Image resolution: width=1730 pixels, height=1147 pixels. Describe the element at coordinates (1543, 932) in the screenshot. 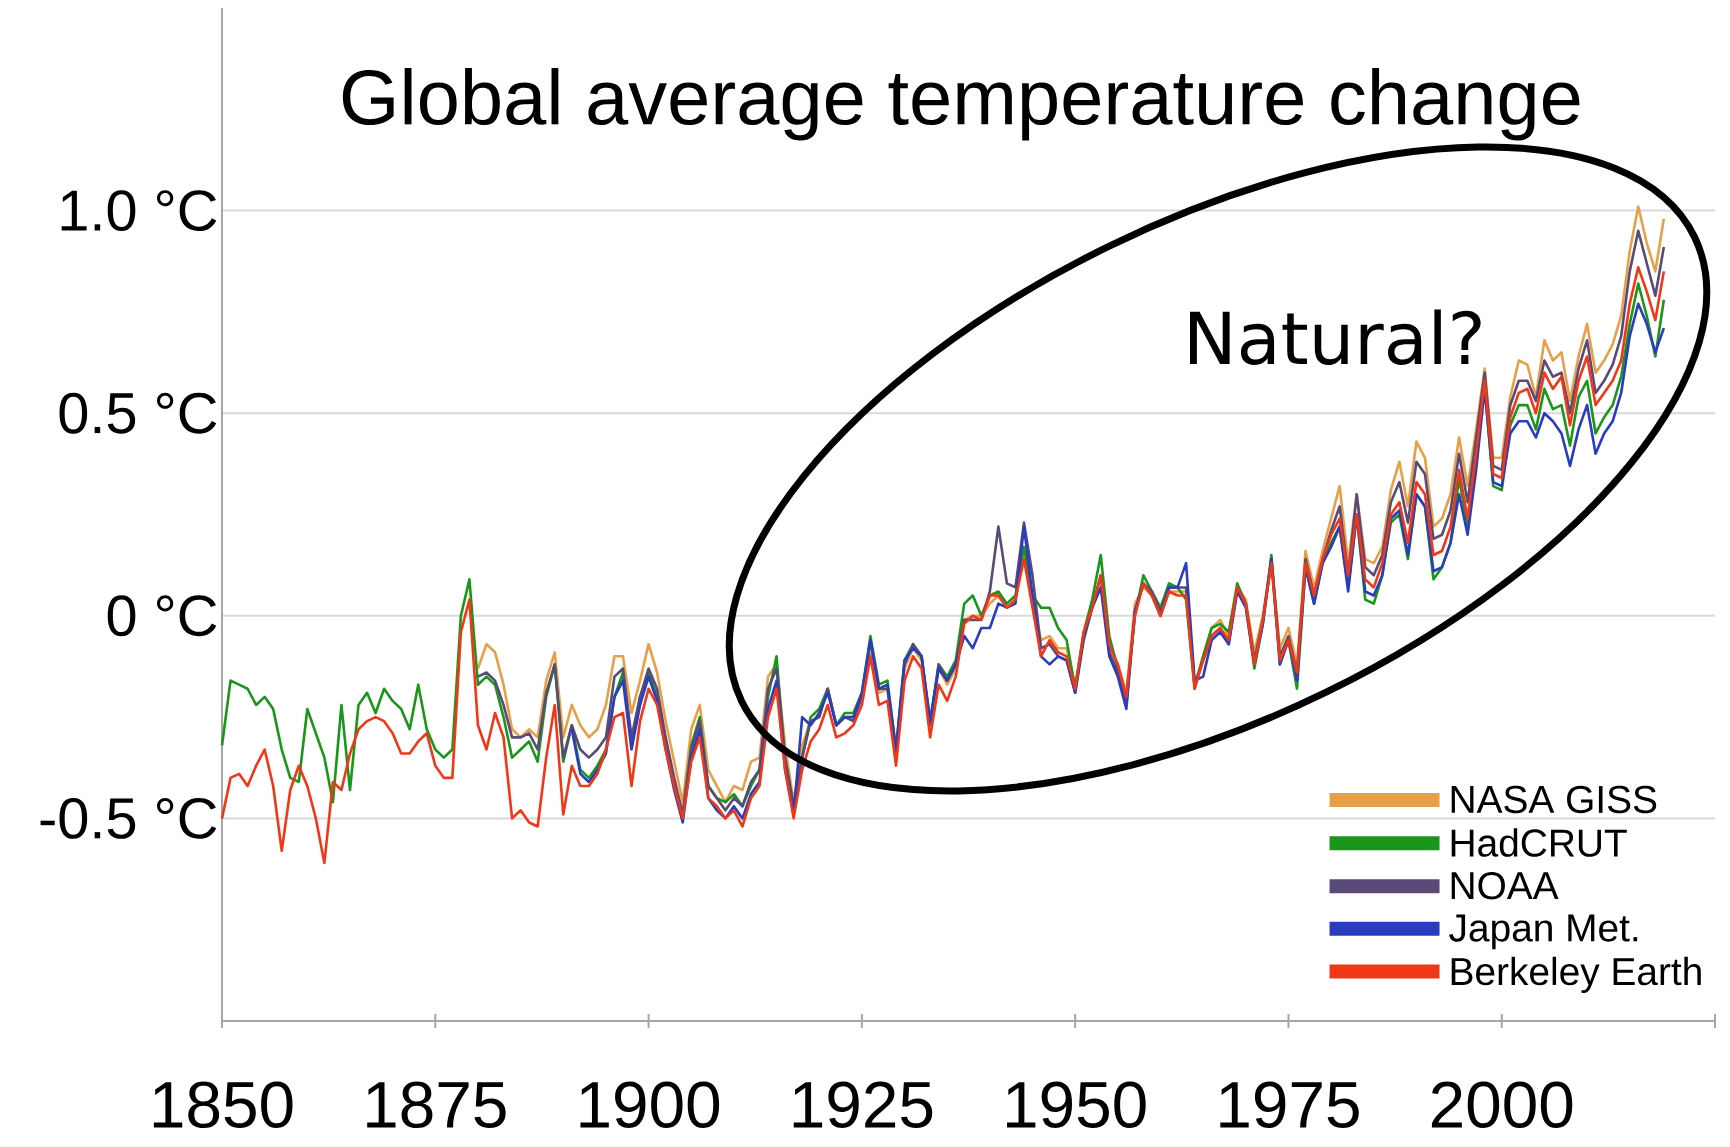

I see `legend-label: Japan Met.` at that location.